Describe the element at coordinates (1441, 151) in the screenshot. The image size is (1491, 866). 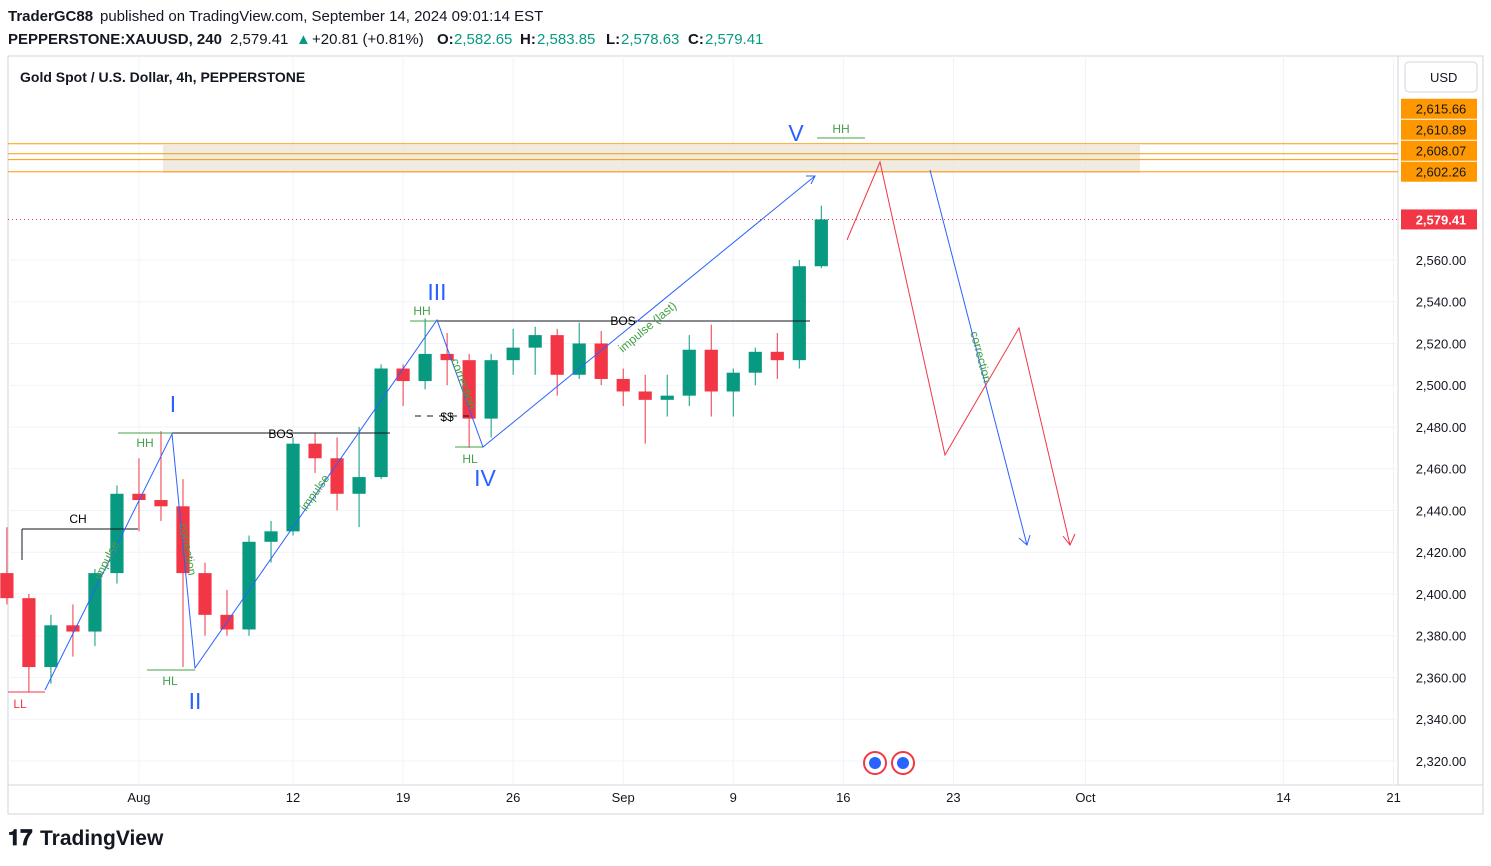
I see `level-label: 2,608.07` at that location.